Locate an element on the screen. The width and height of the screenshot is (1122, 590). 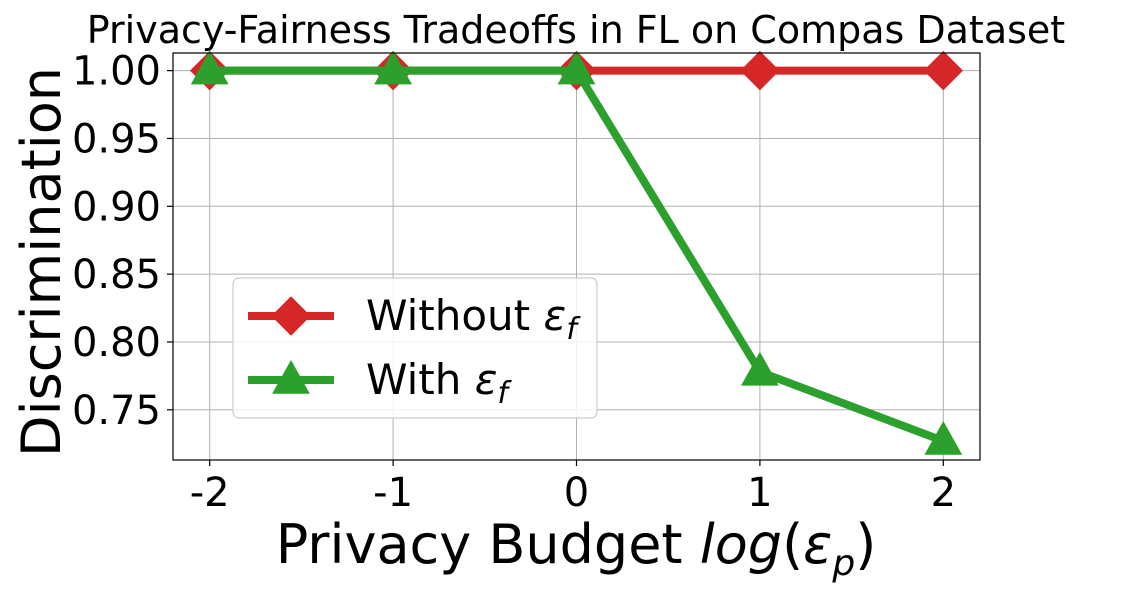
y-tick-label: 0.80 is located at coordinates (116, 343).